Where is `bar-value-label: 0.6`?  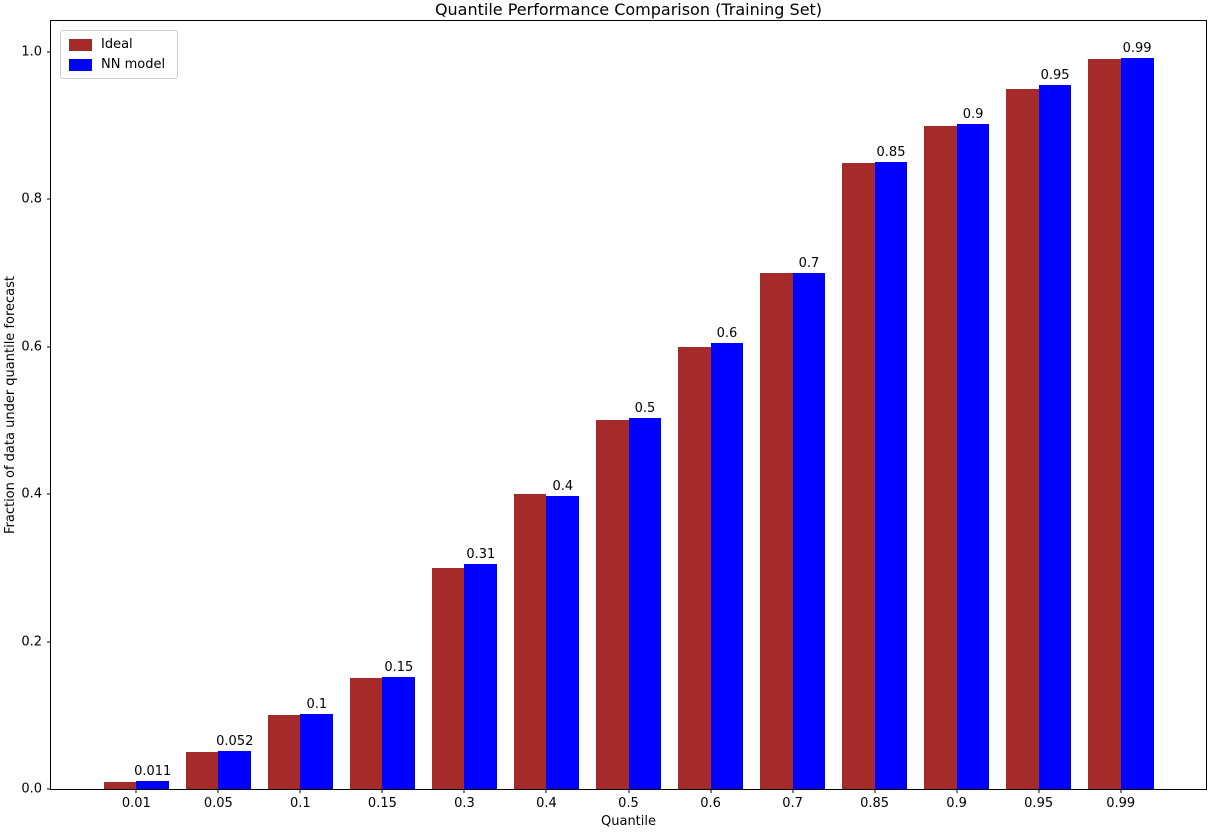
bar-value-label: 0.6 is located at coordinates (727, 334).